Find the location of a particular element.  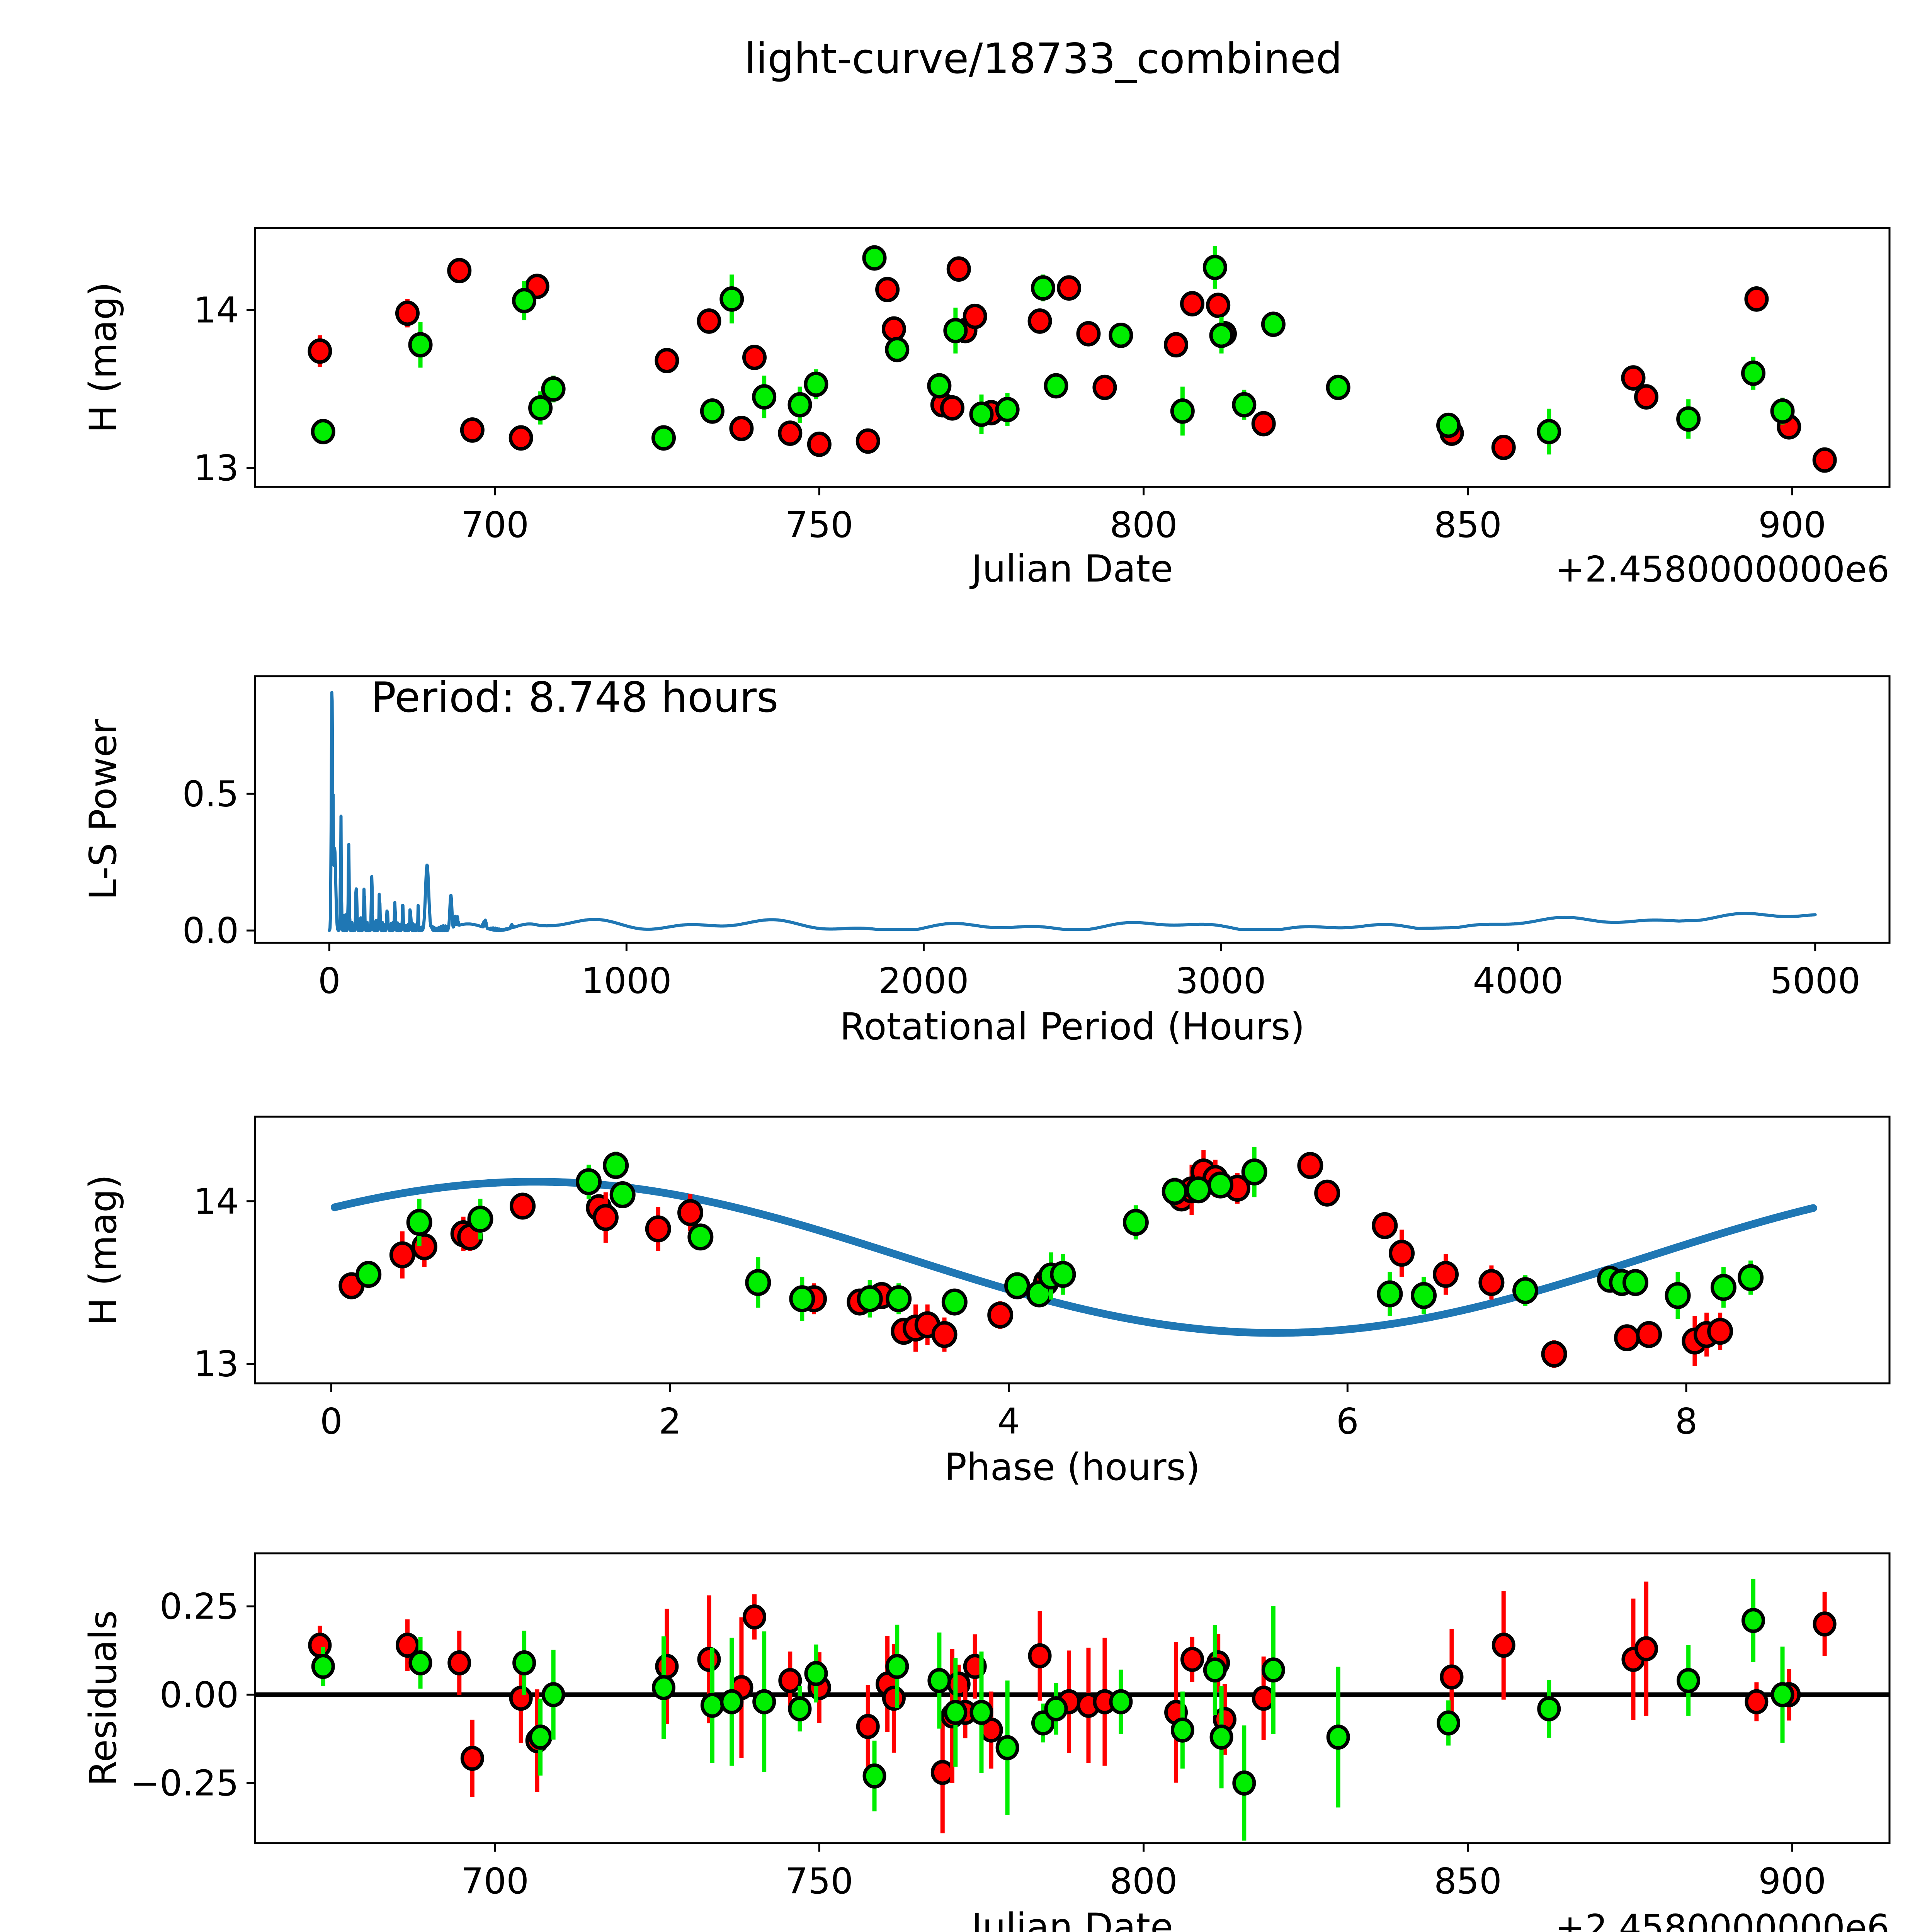

periodogram-yticklabel: 0.0 is located at coordinates (211, 930).